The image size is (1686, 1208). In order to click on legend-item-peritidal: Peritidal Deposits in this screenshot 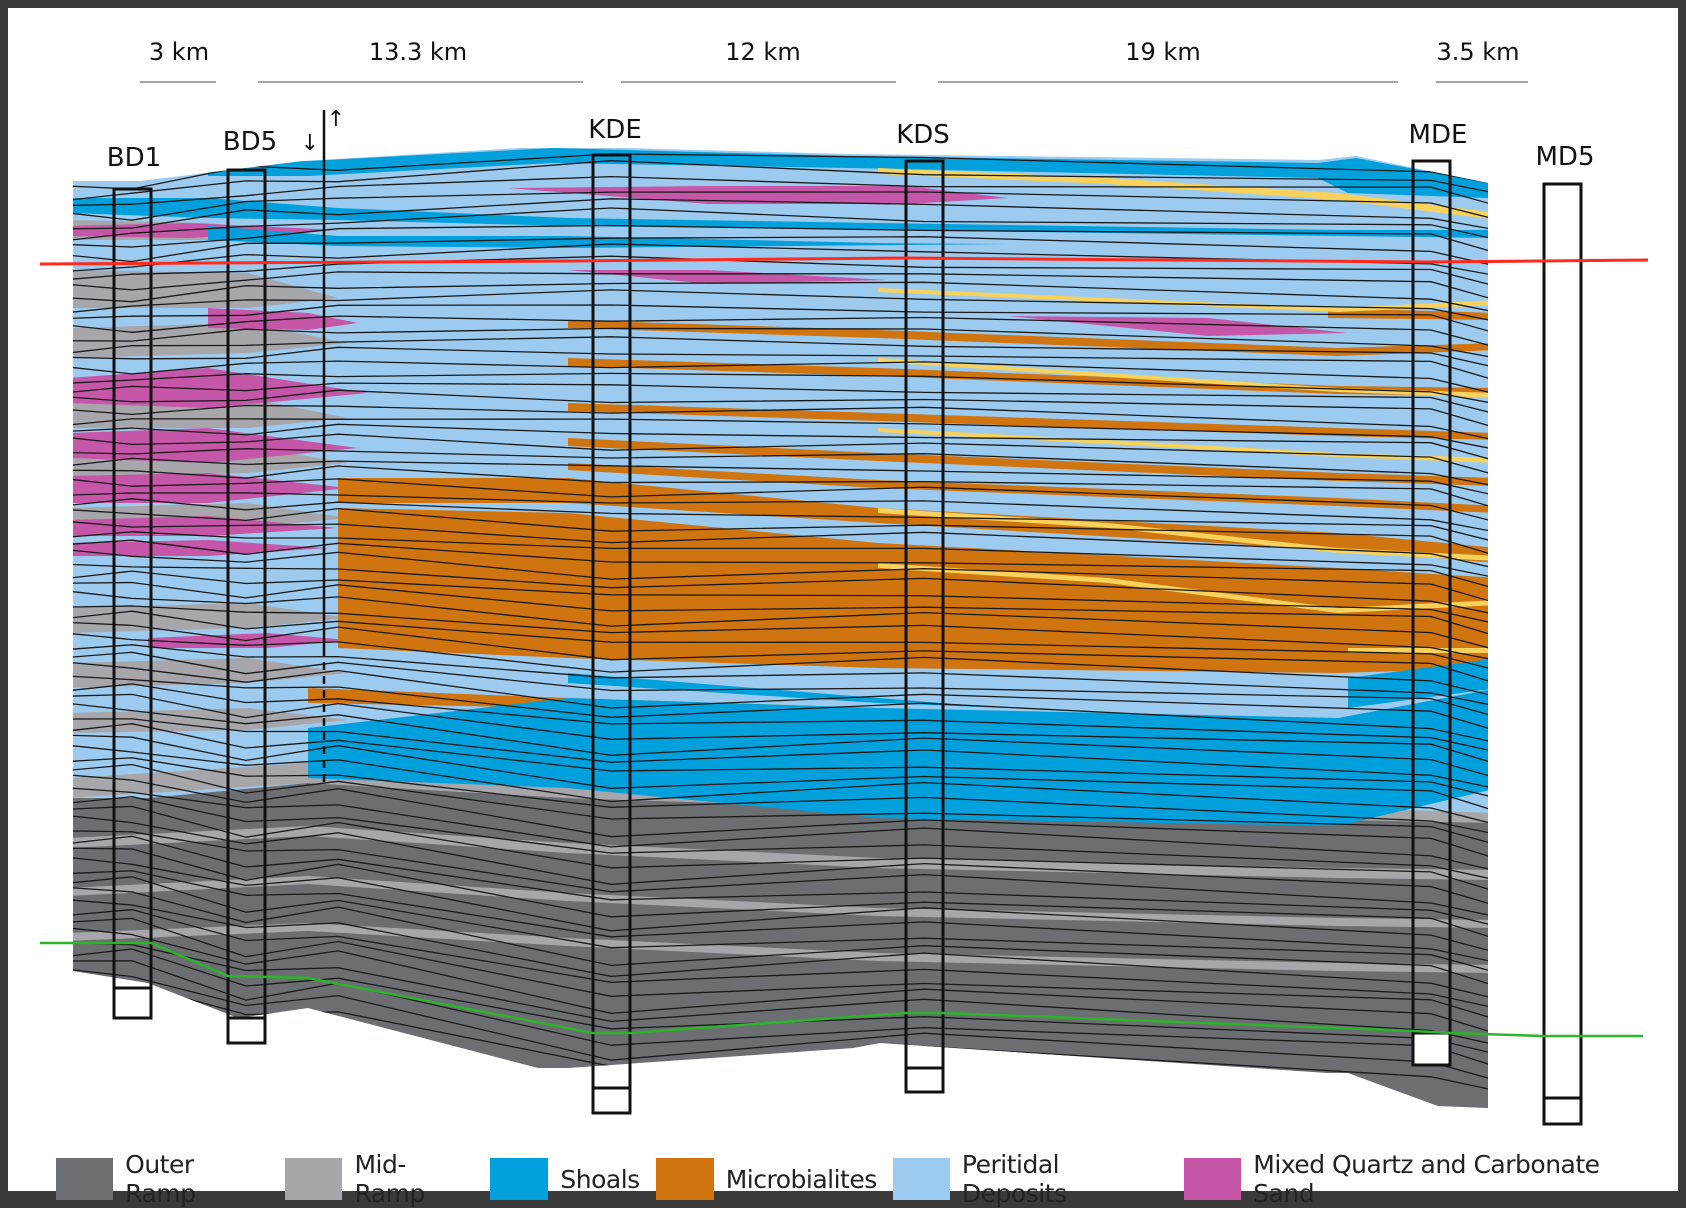, I will do `click(1030, 1179)`.